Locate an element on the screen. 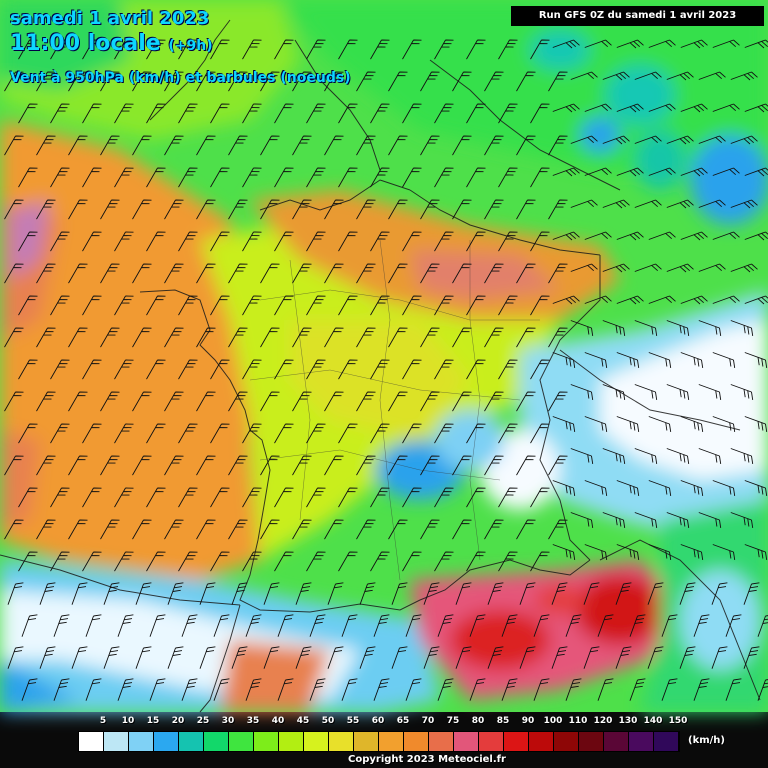  forecast-time-local: 11:00 locale is located at coordinates (85, 43).